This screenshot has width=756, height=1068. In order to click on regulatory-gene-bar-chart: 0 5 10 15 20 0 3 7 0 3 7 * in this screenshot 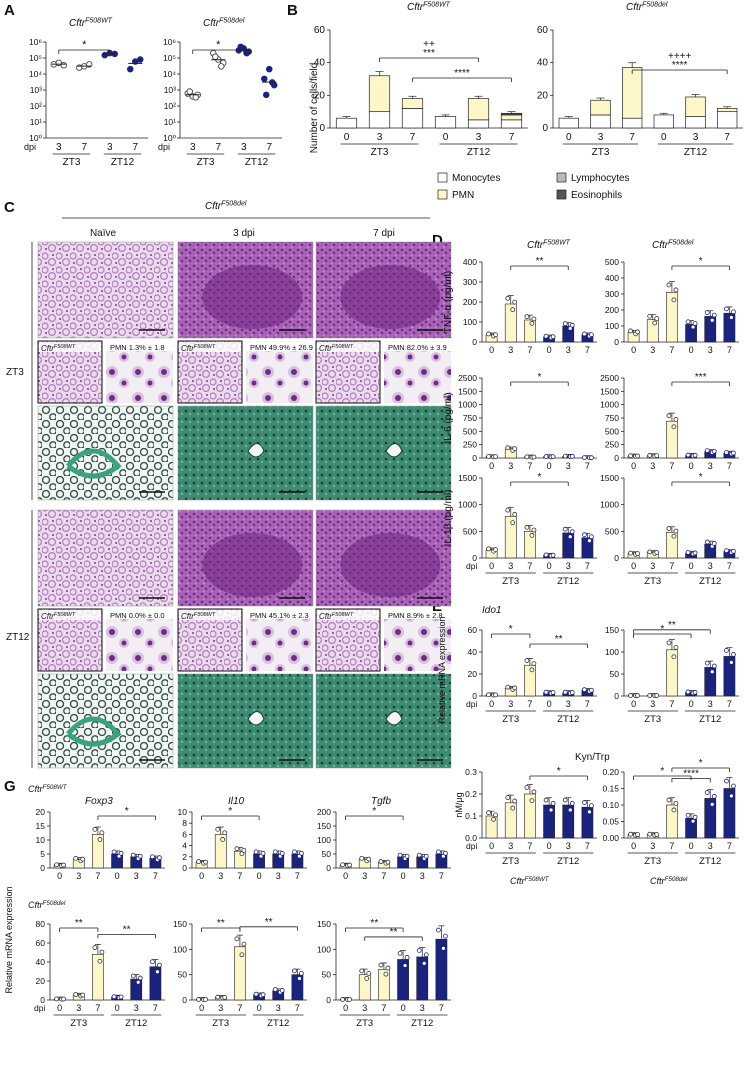, I will do `click(100, 843)`.